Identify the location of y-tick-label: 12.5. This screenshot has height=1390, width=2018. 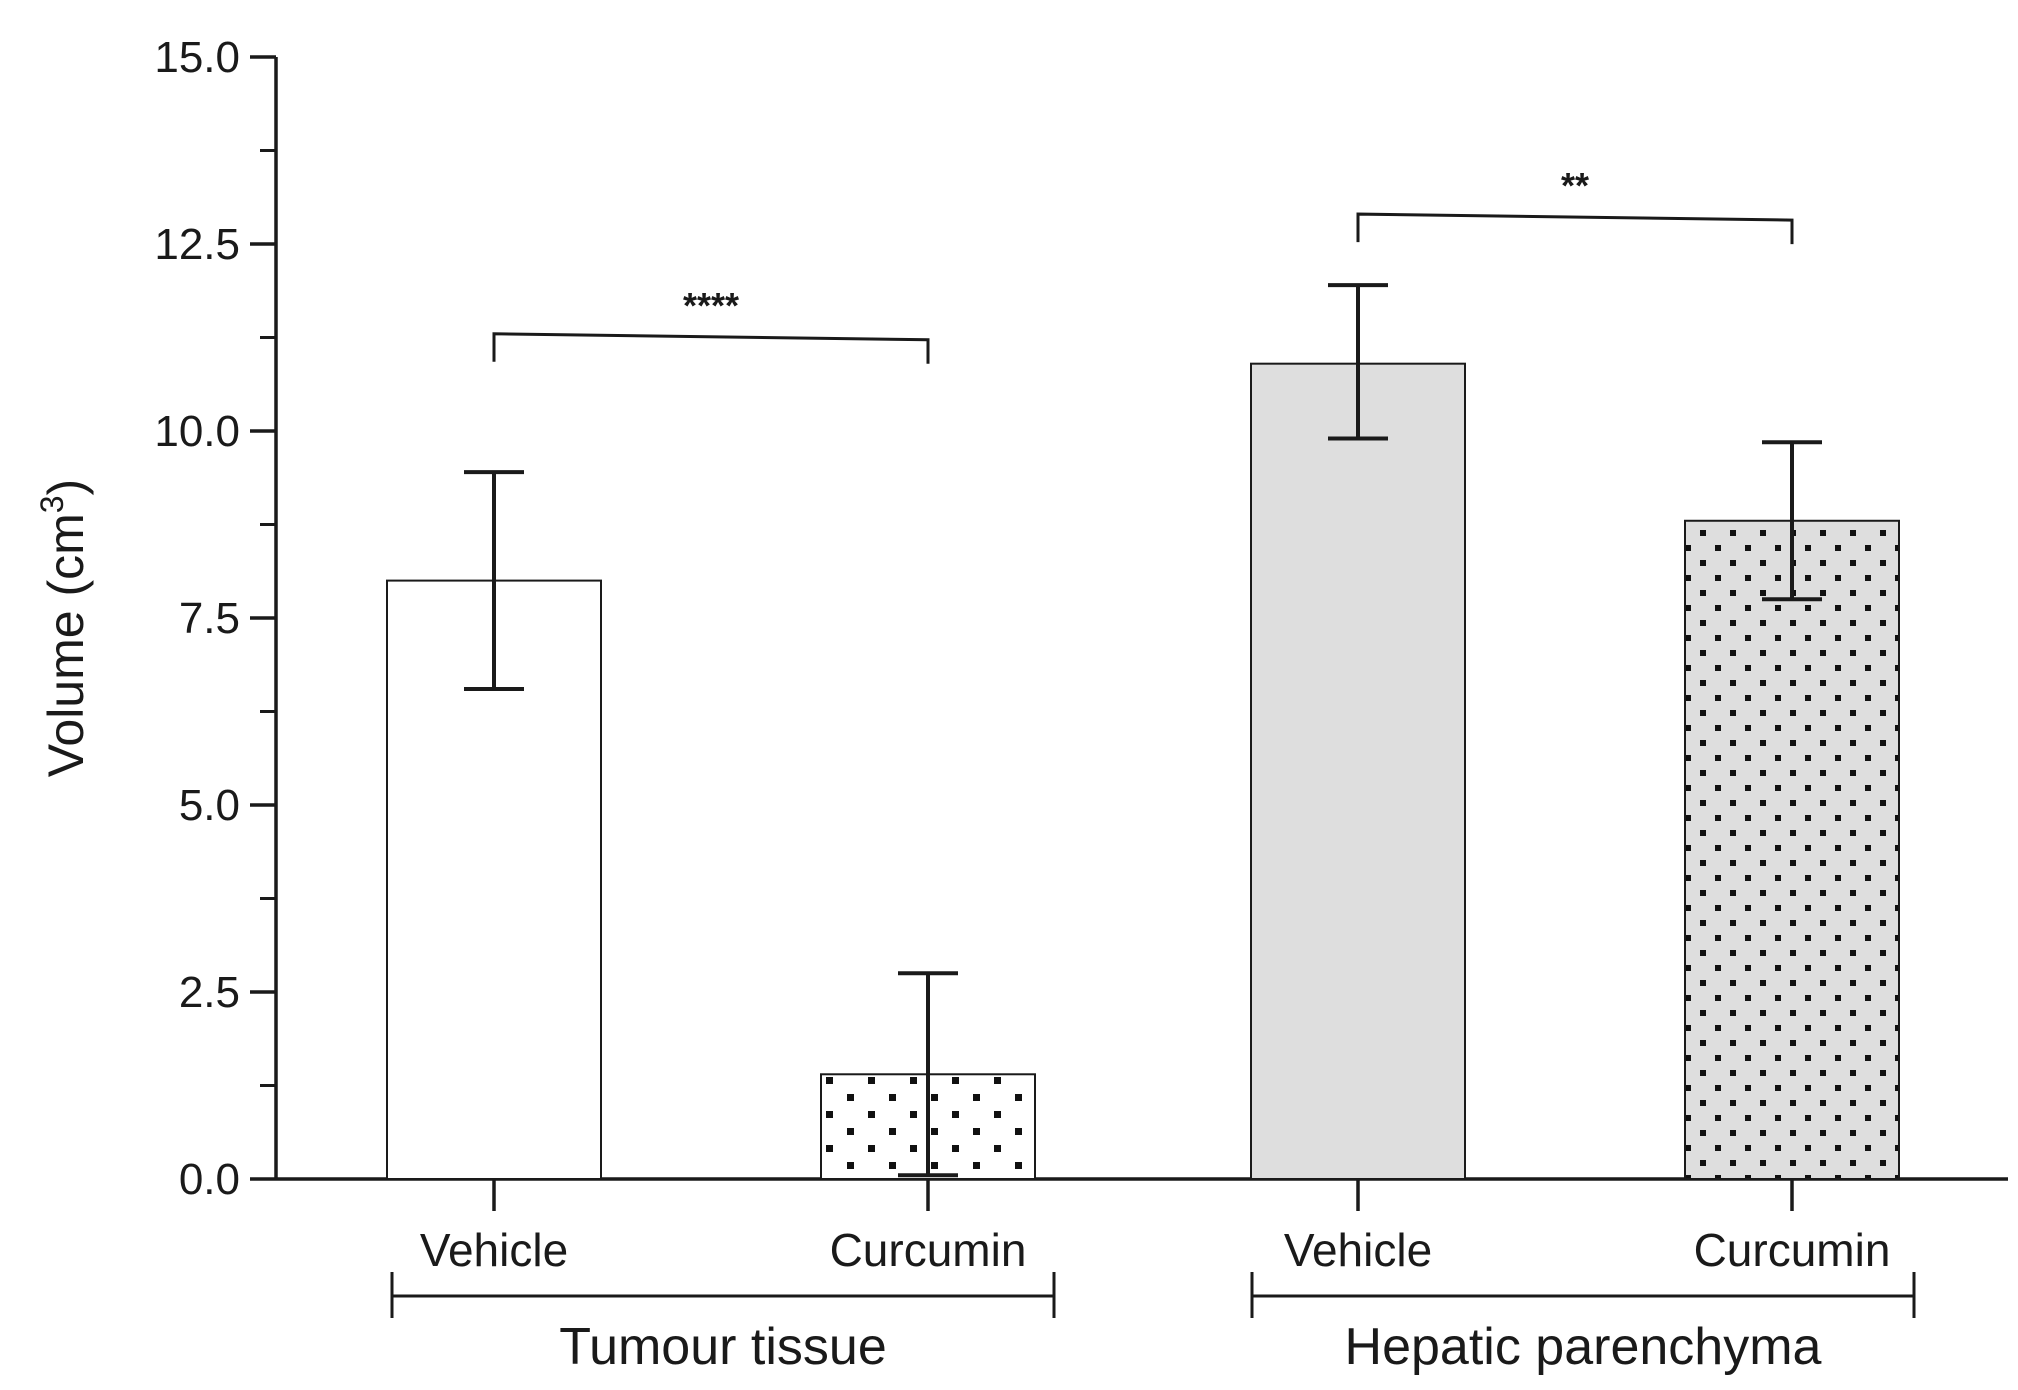
(197, 244).